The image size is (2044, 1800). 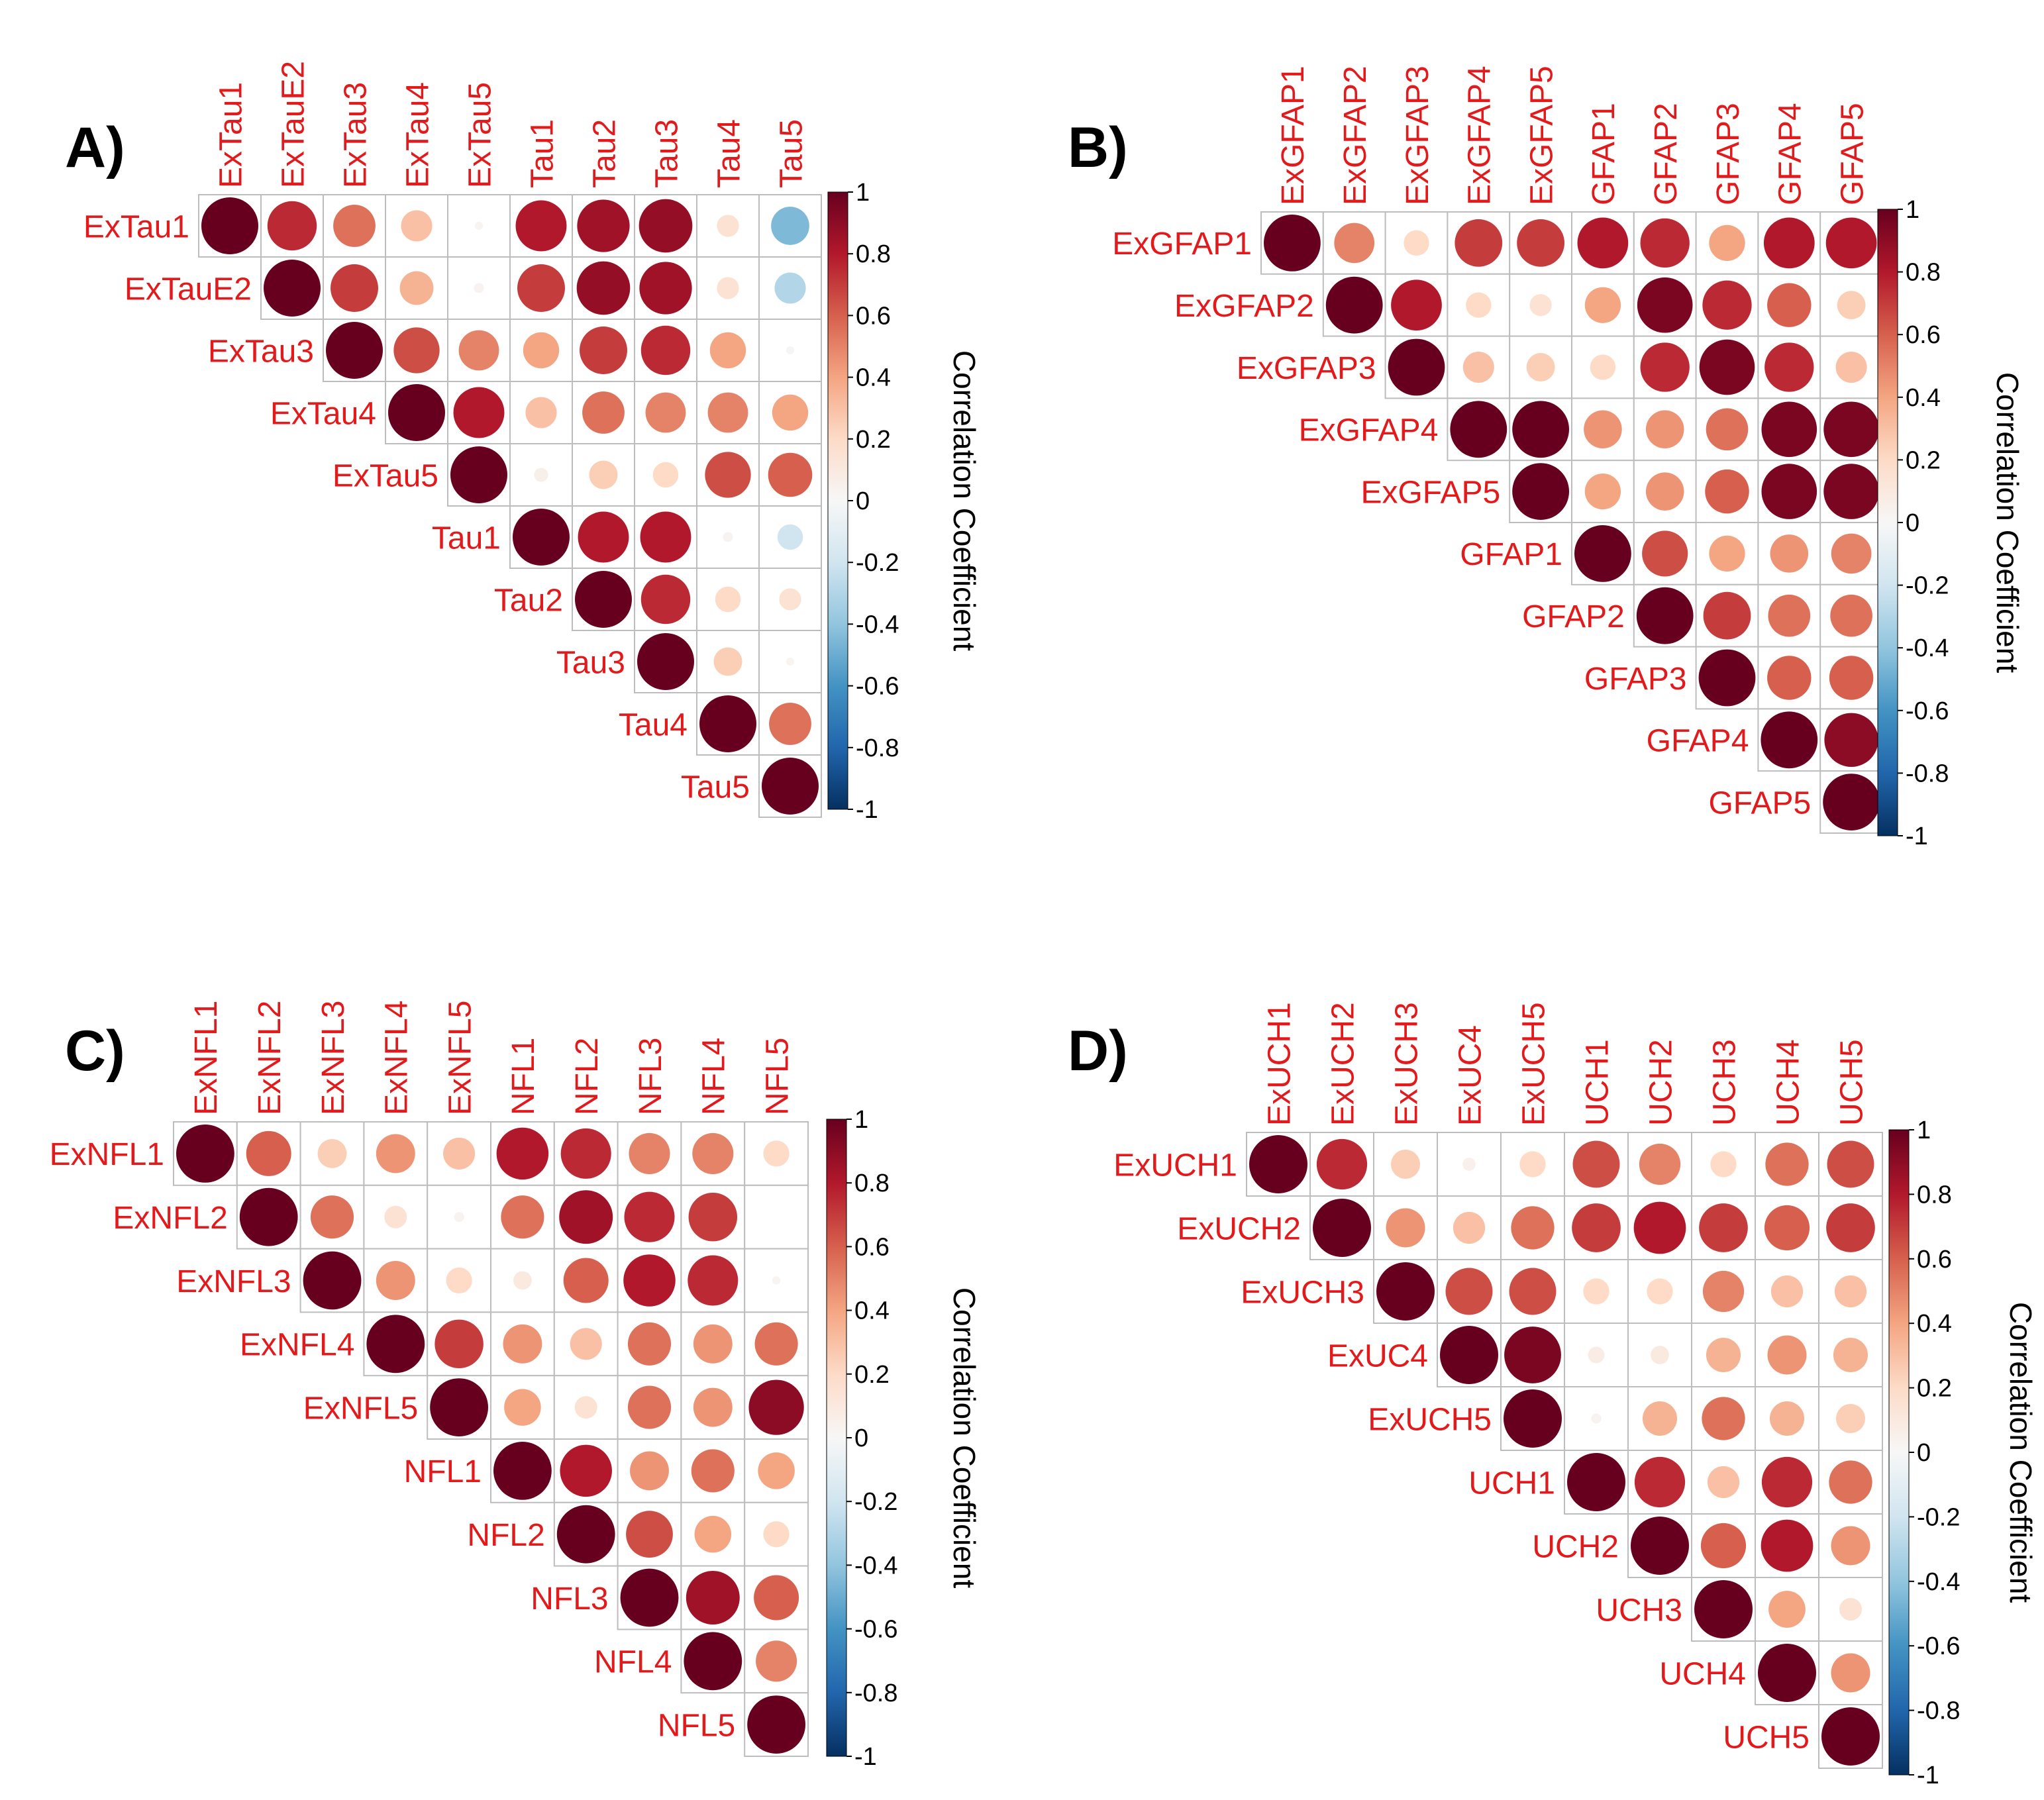 I want to click on row-label: ExTau1, so click(x=136, y=226).